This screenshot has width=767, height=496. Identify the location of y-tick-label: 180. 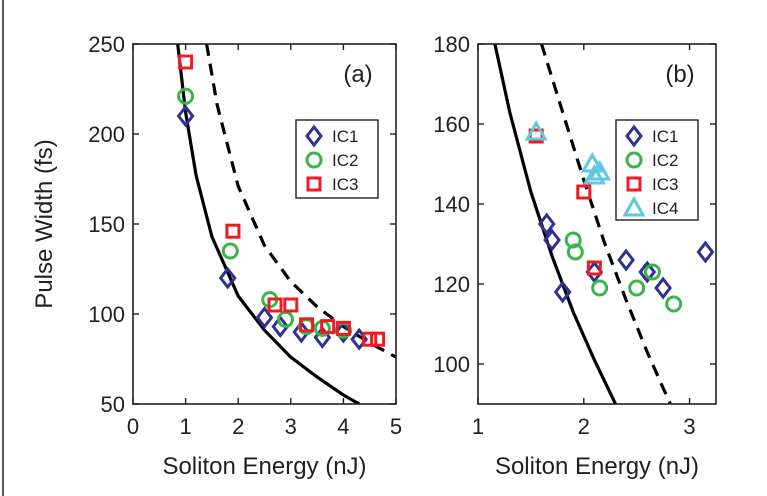
(451, 44).